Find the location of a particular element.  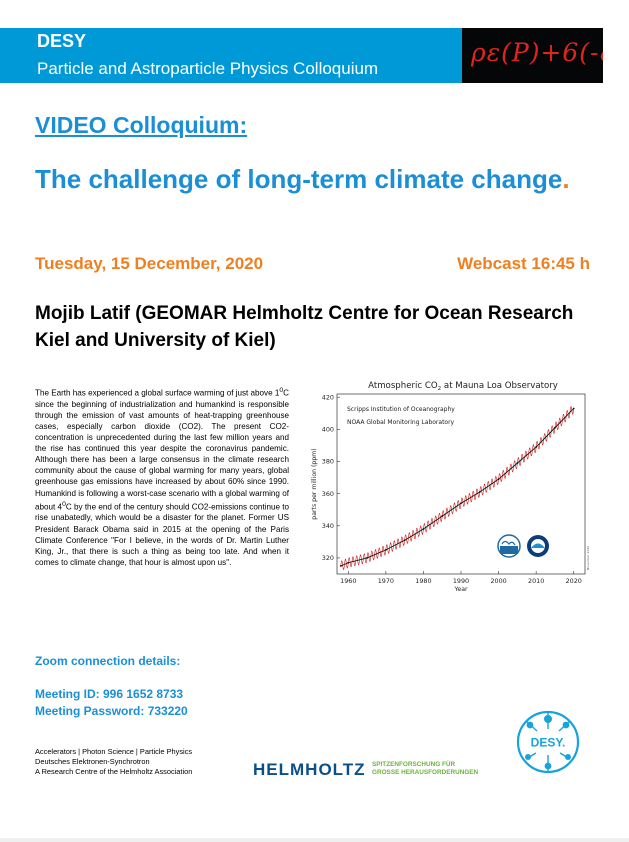

x-tick-label: 1960 is located at coordinates (348, 581).